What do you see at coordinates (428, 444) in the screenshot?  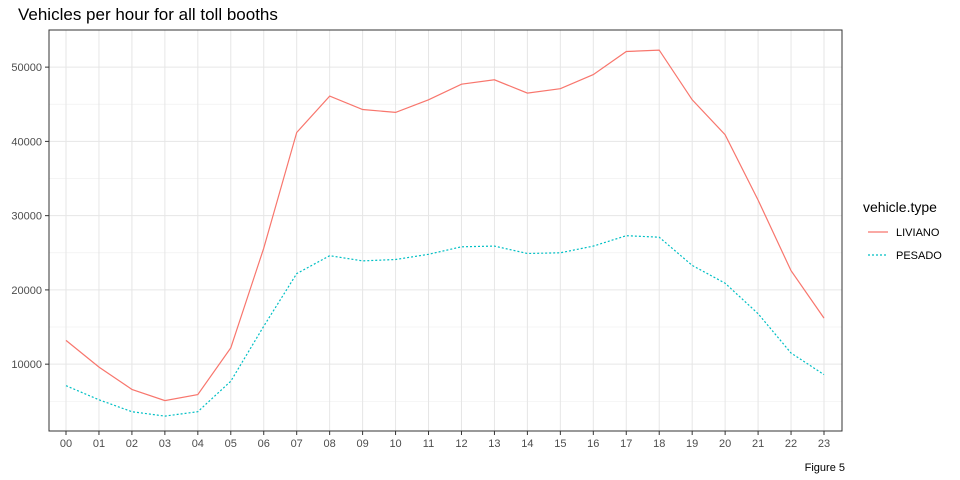 I see `x-tick-label: 11` at bounding box center [428, 444].